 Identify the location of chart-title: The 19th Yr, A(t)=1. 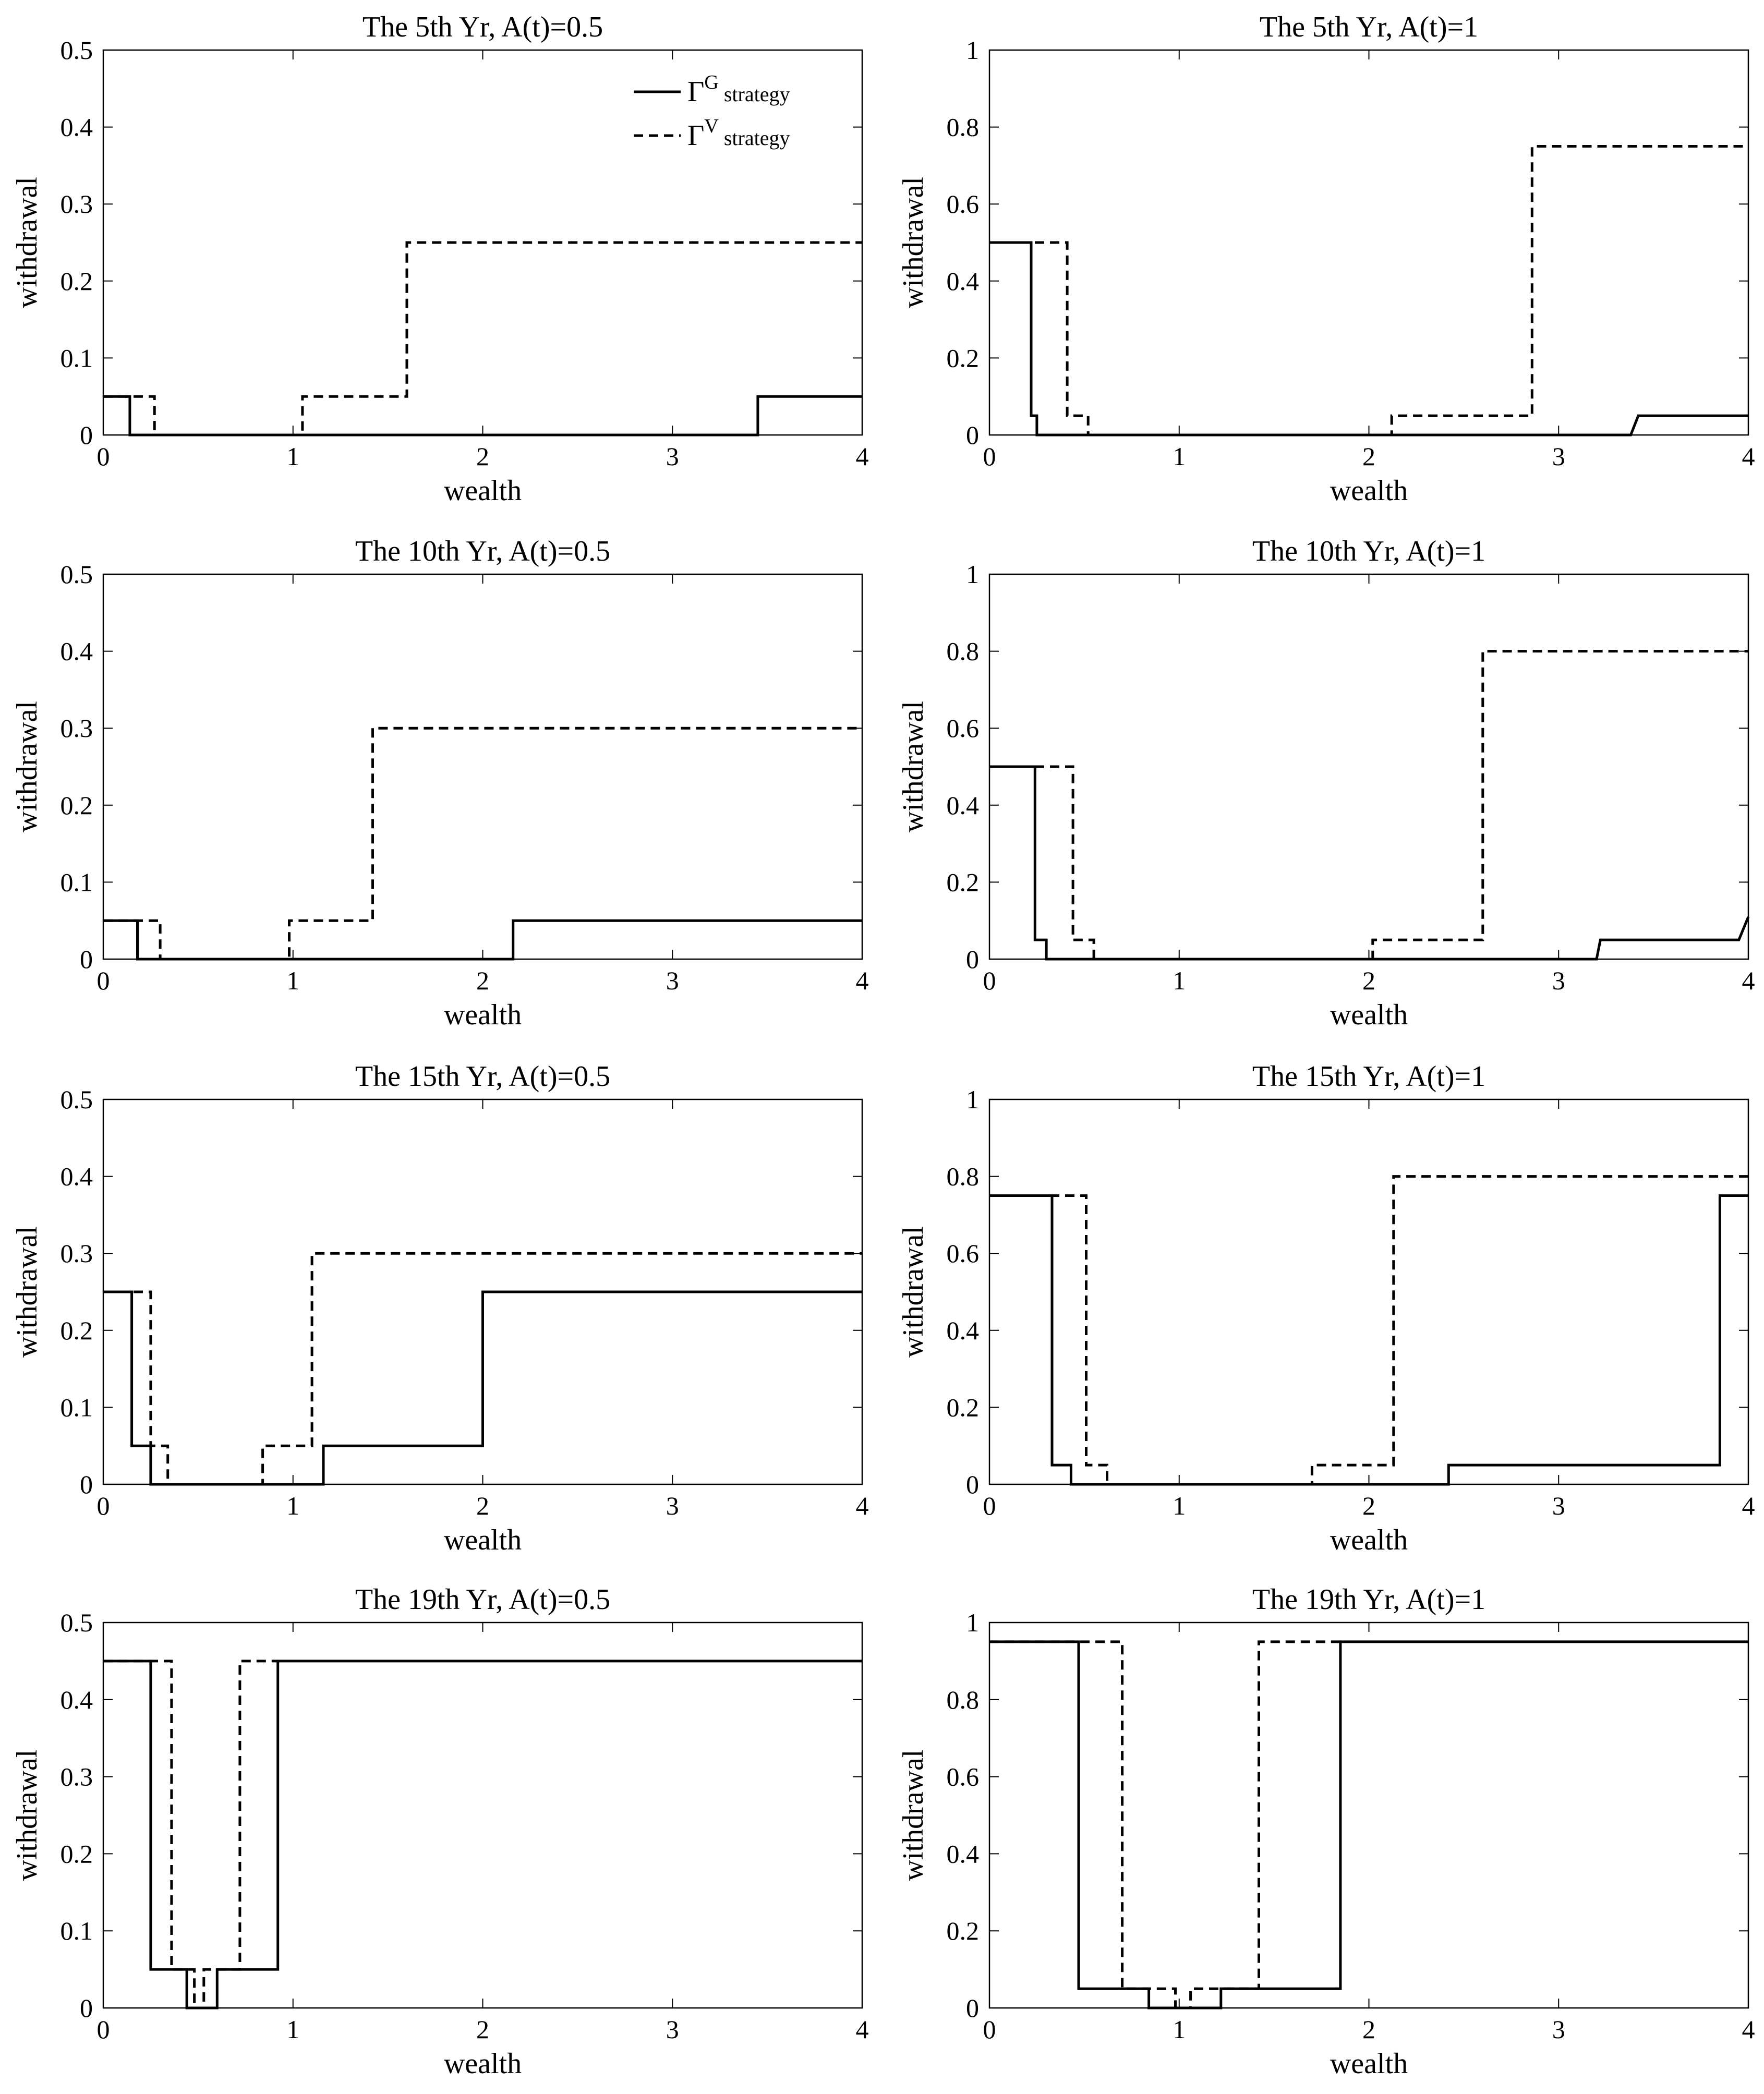
(1368, 1599).